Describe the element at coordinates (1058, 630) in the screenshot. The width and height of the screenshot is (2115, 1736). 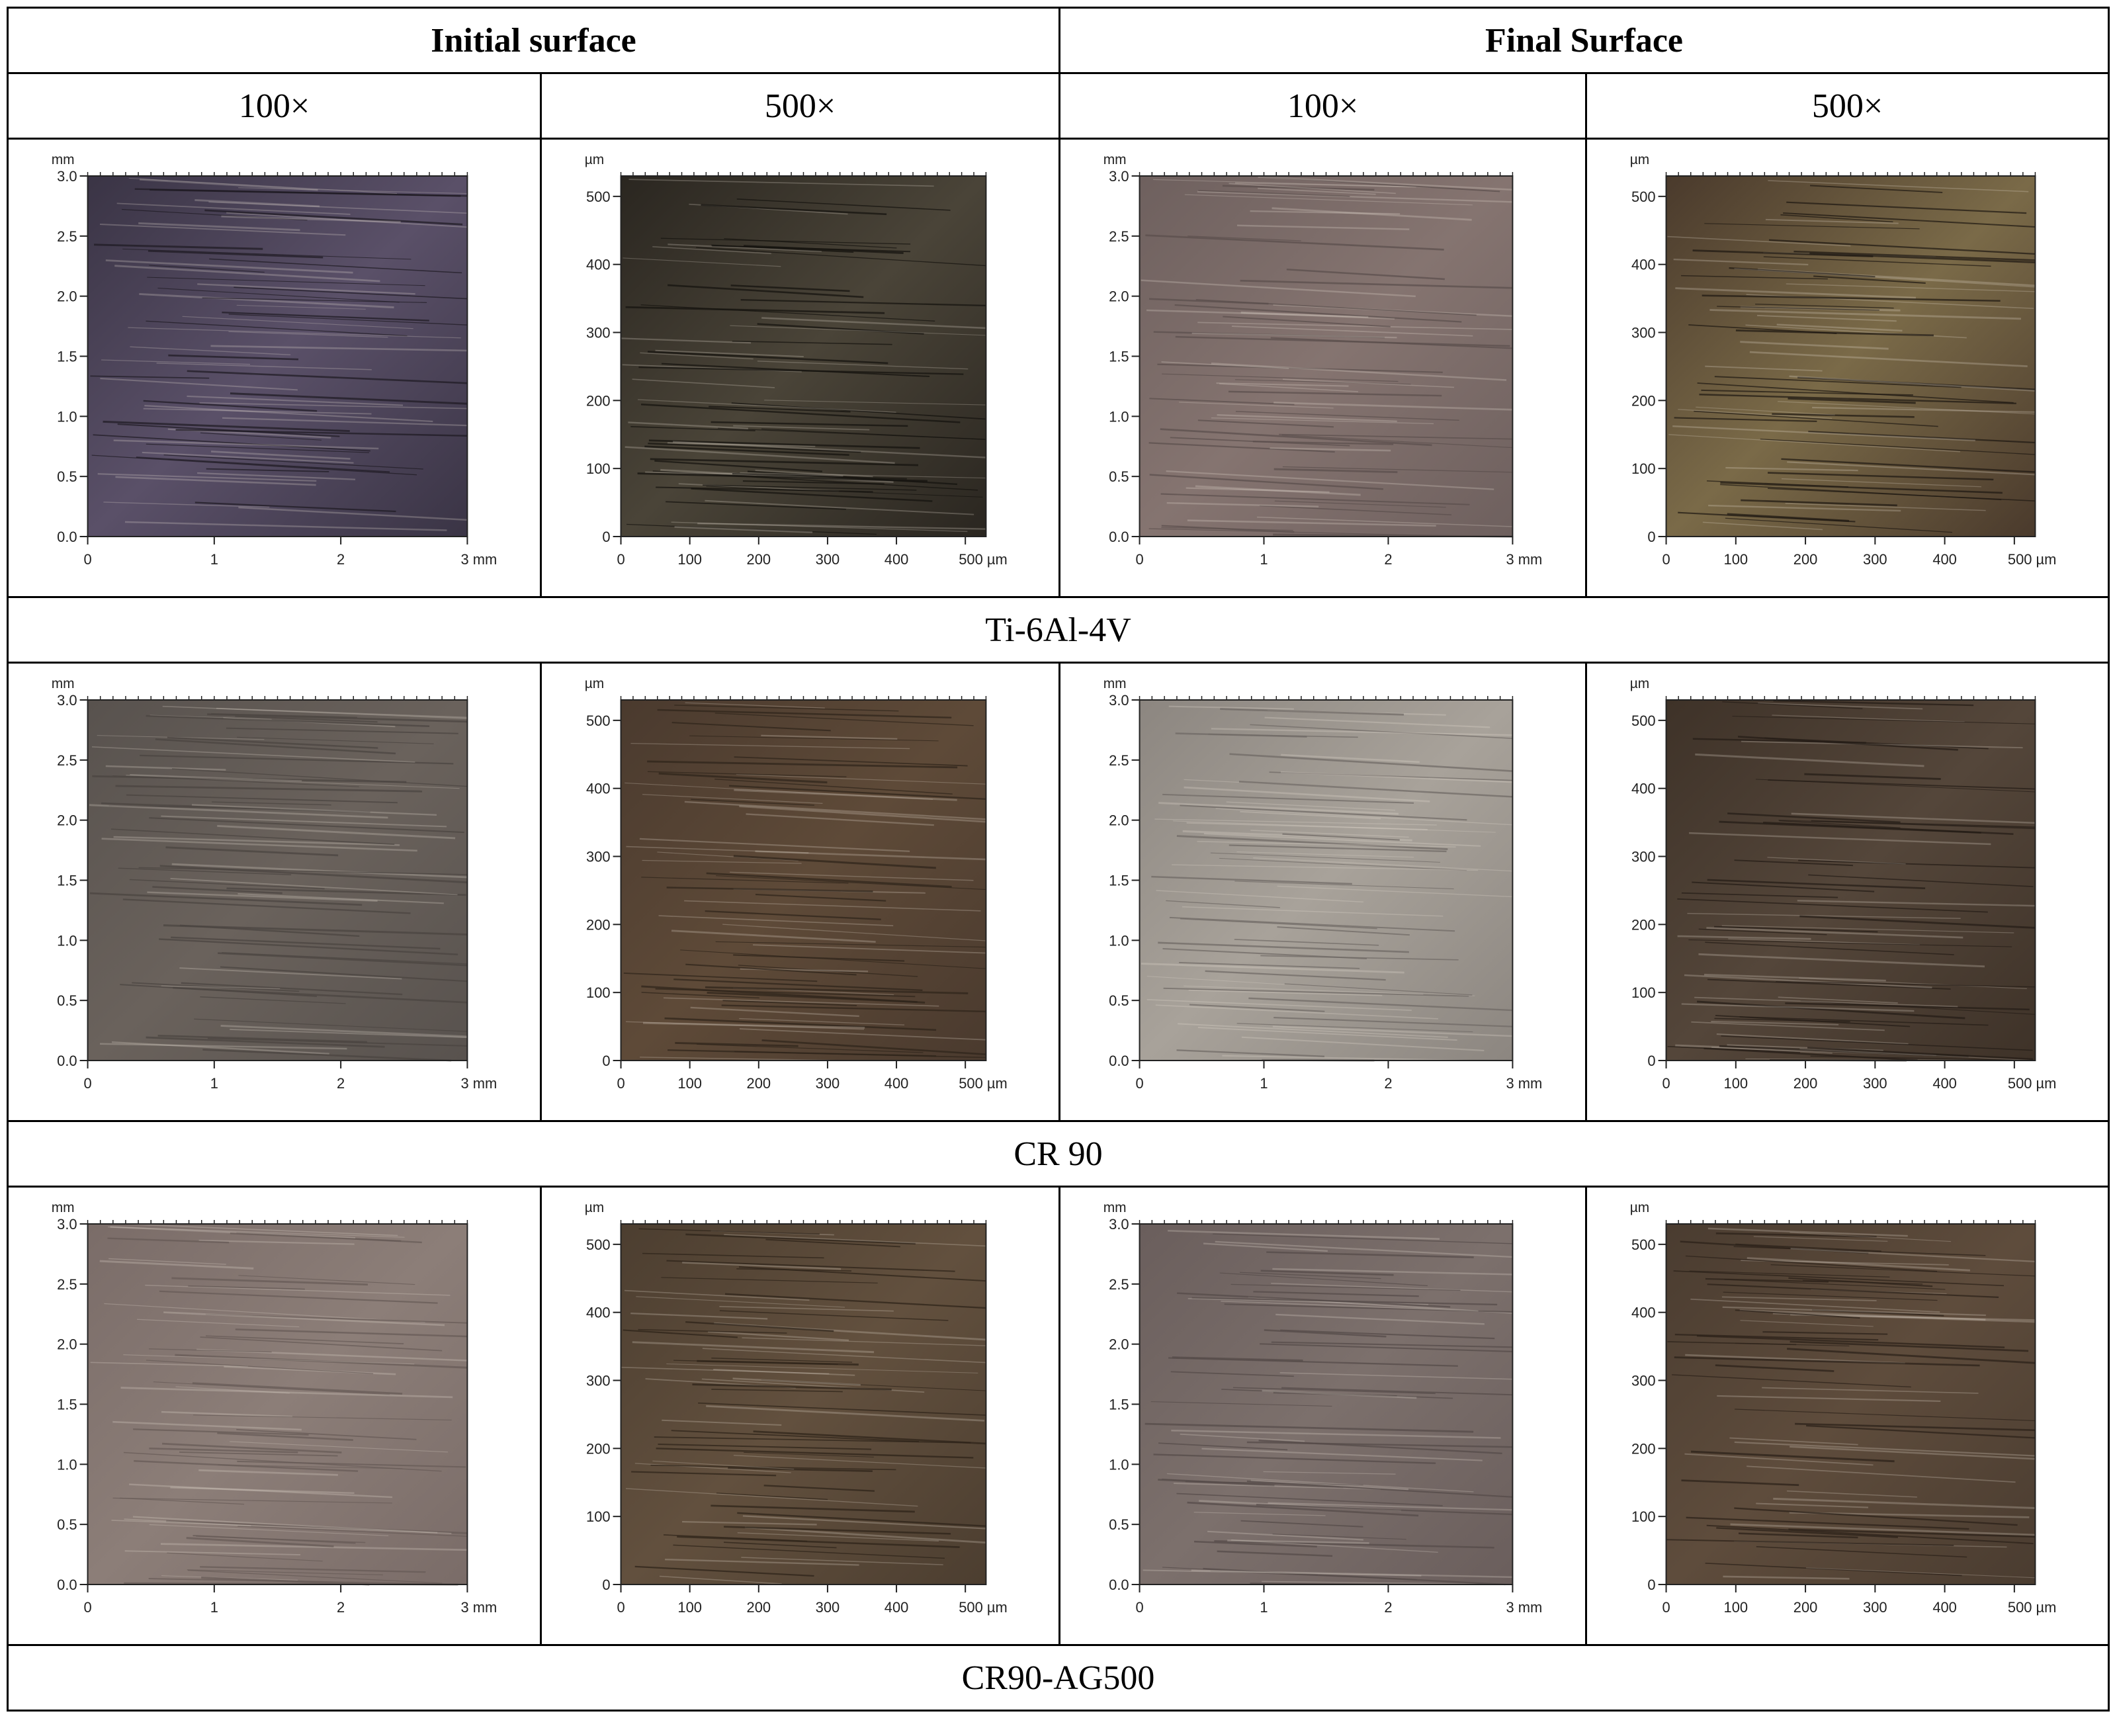
I see `material-label-ti6al4v: Ti-6Al-4V` at that location.